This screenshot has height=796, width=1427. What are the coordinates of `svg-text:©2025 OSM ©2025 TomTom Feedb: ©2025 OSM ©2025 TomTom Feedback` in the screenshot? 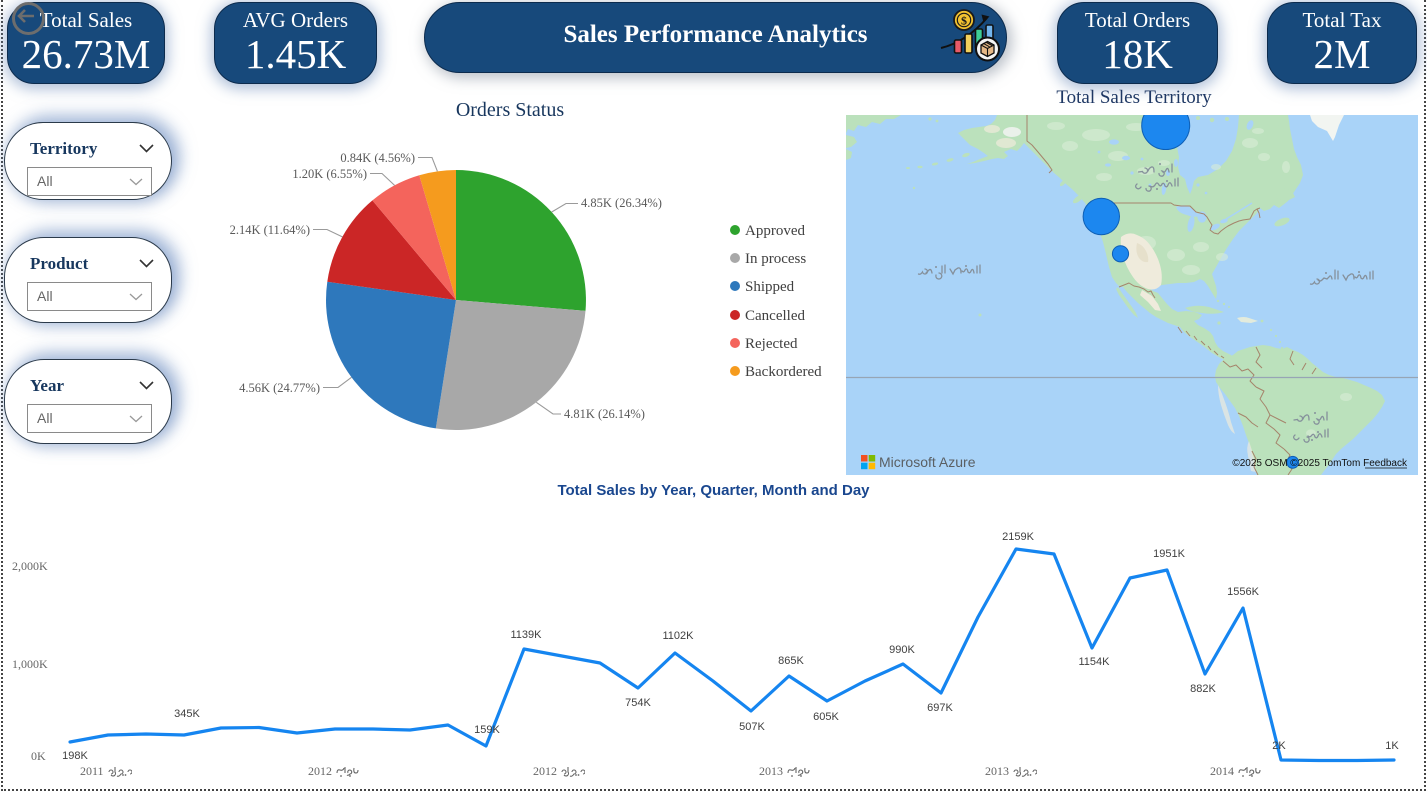 It's located at (1320, 463).